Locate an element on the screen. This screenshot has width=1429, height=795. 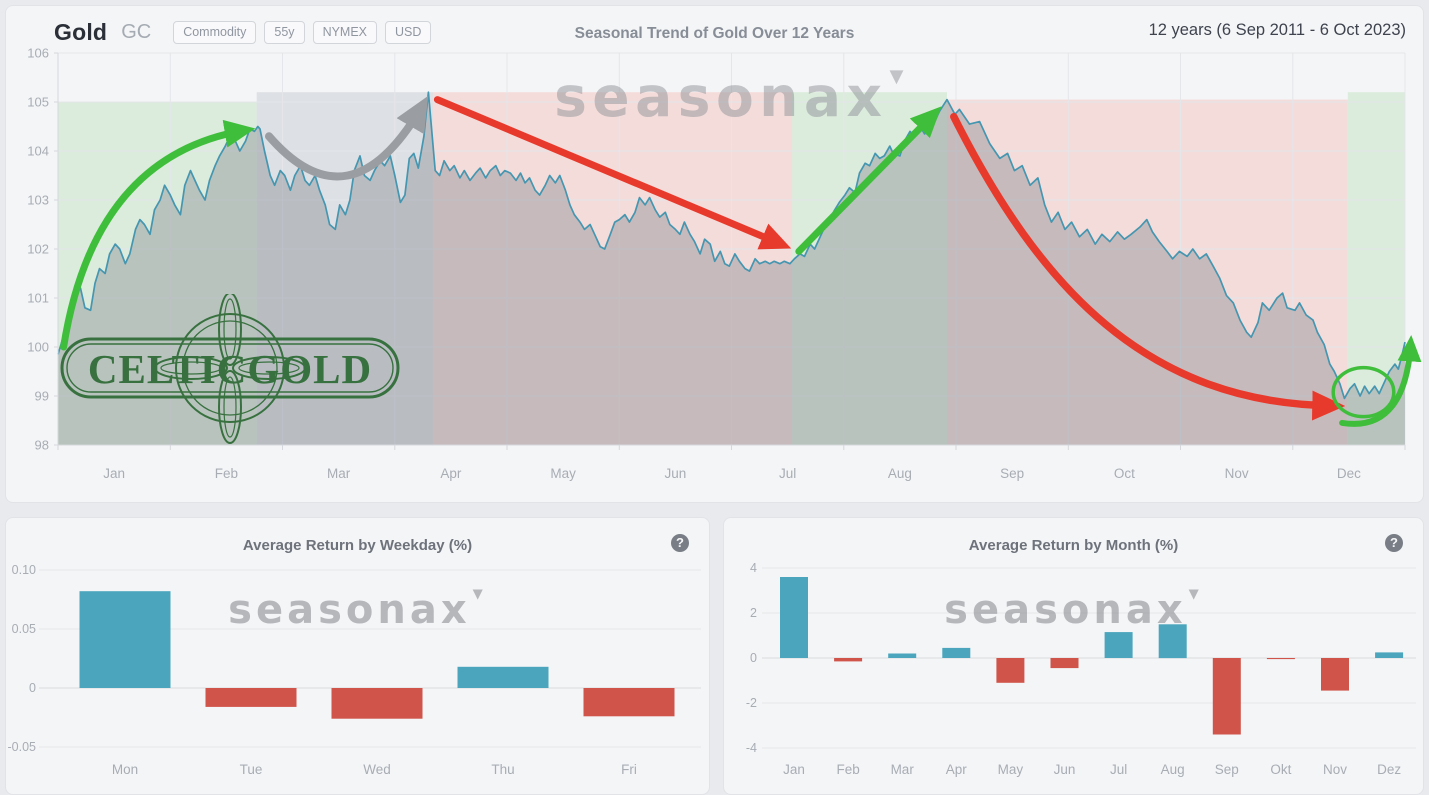
svg-text: 2 is located at coordinates (753, 613).